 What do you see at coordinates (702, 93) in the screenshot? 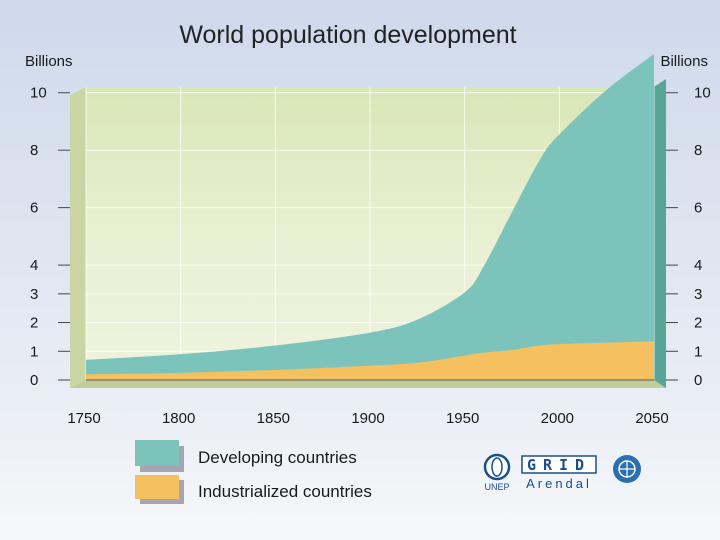
I see `right-tick-label: 10` at bounding box center [702, 93].